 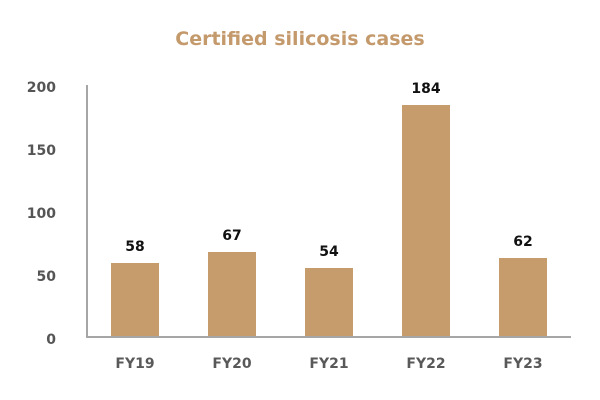 What do you see at coordinates (135, 247) in the screenshot?
I see `data-label: 58` at bounding box center [135, 247].